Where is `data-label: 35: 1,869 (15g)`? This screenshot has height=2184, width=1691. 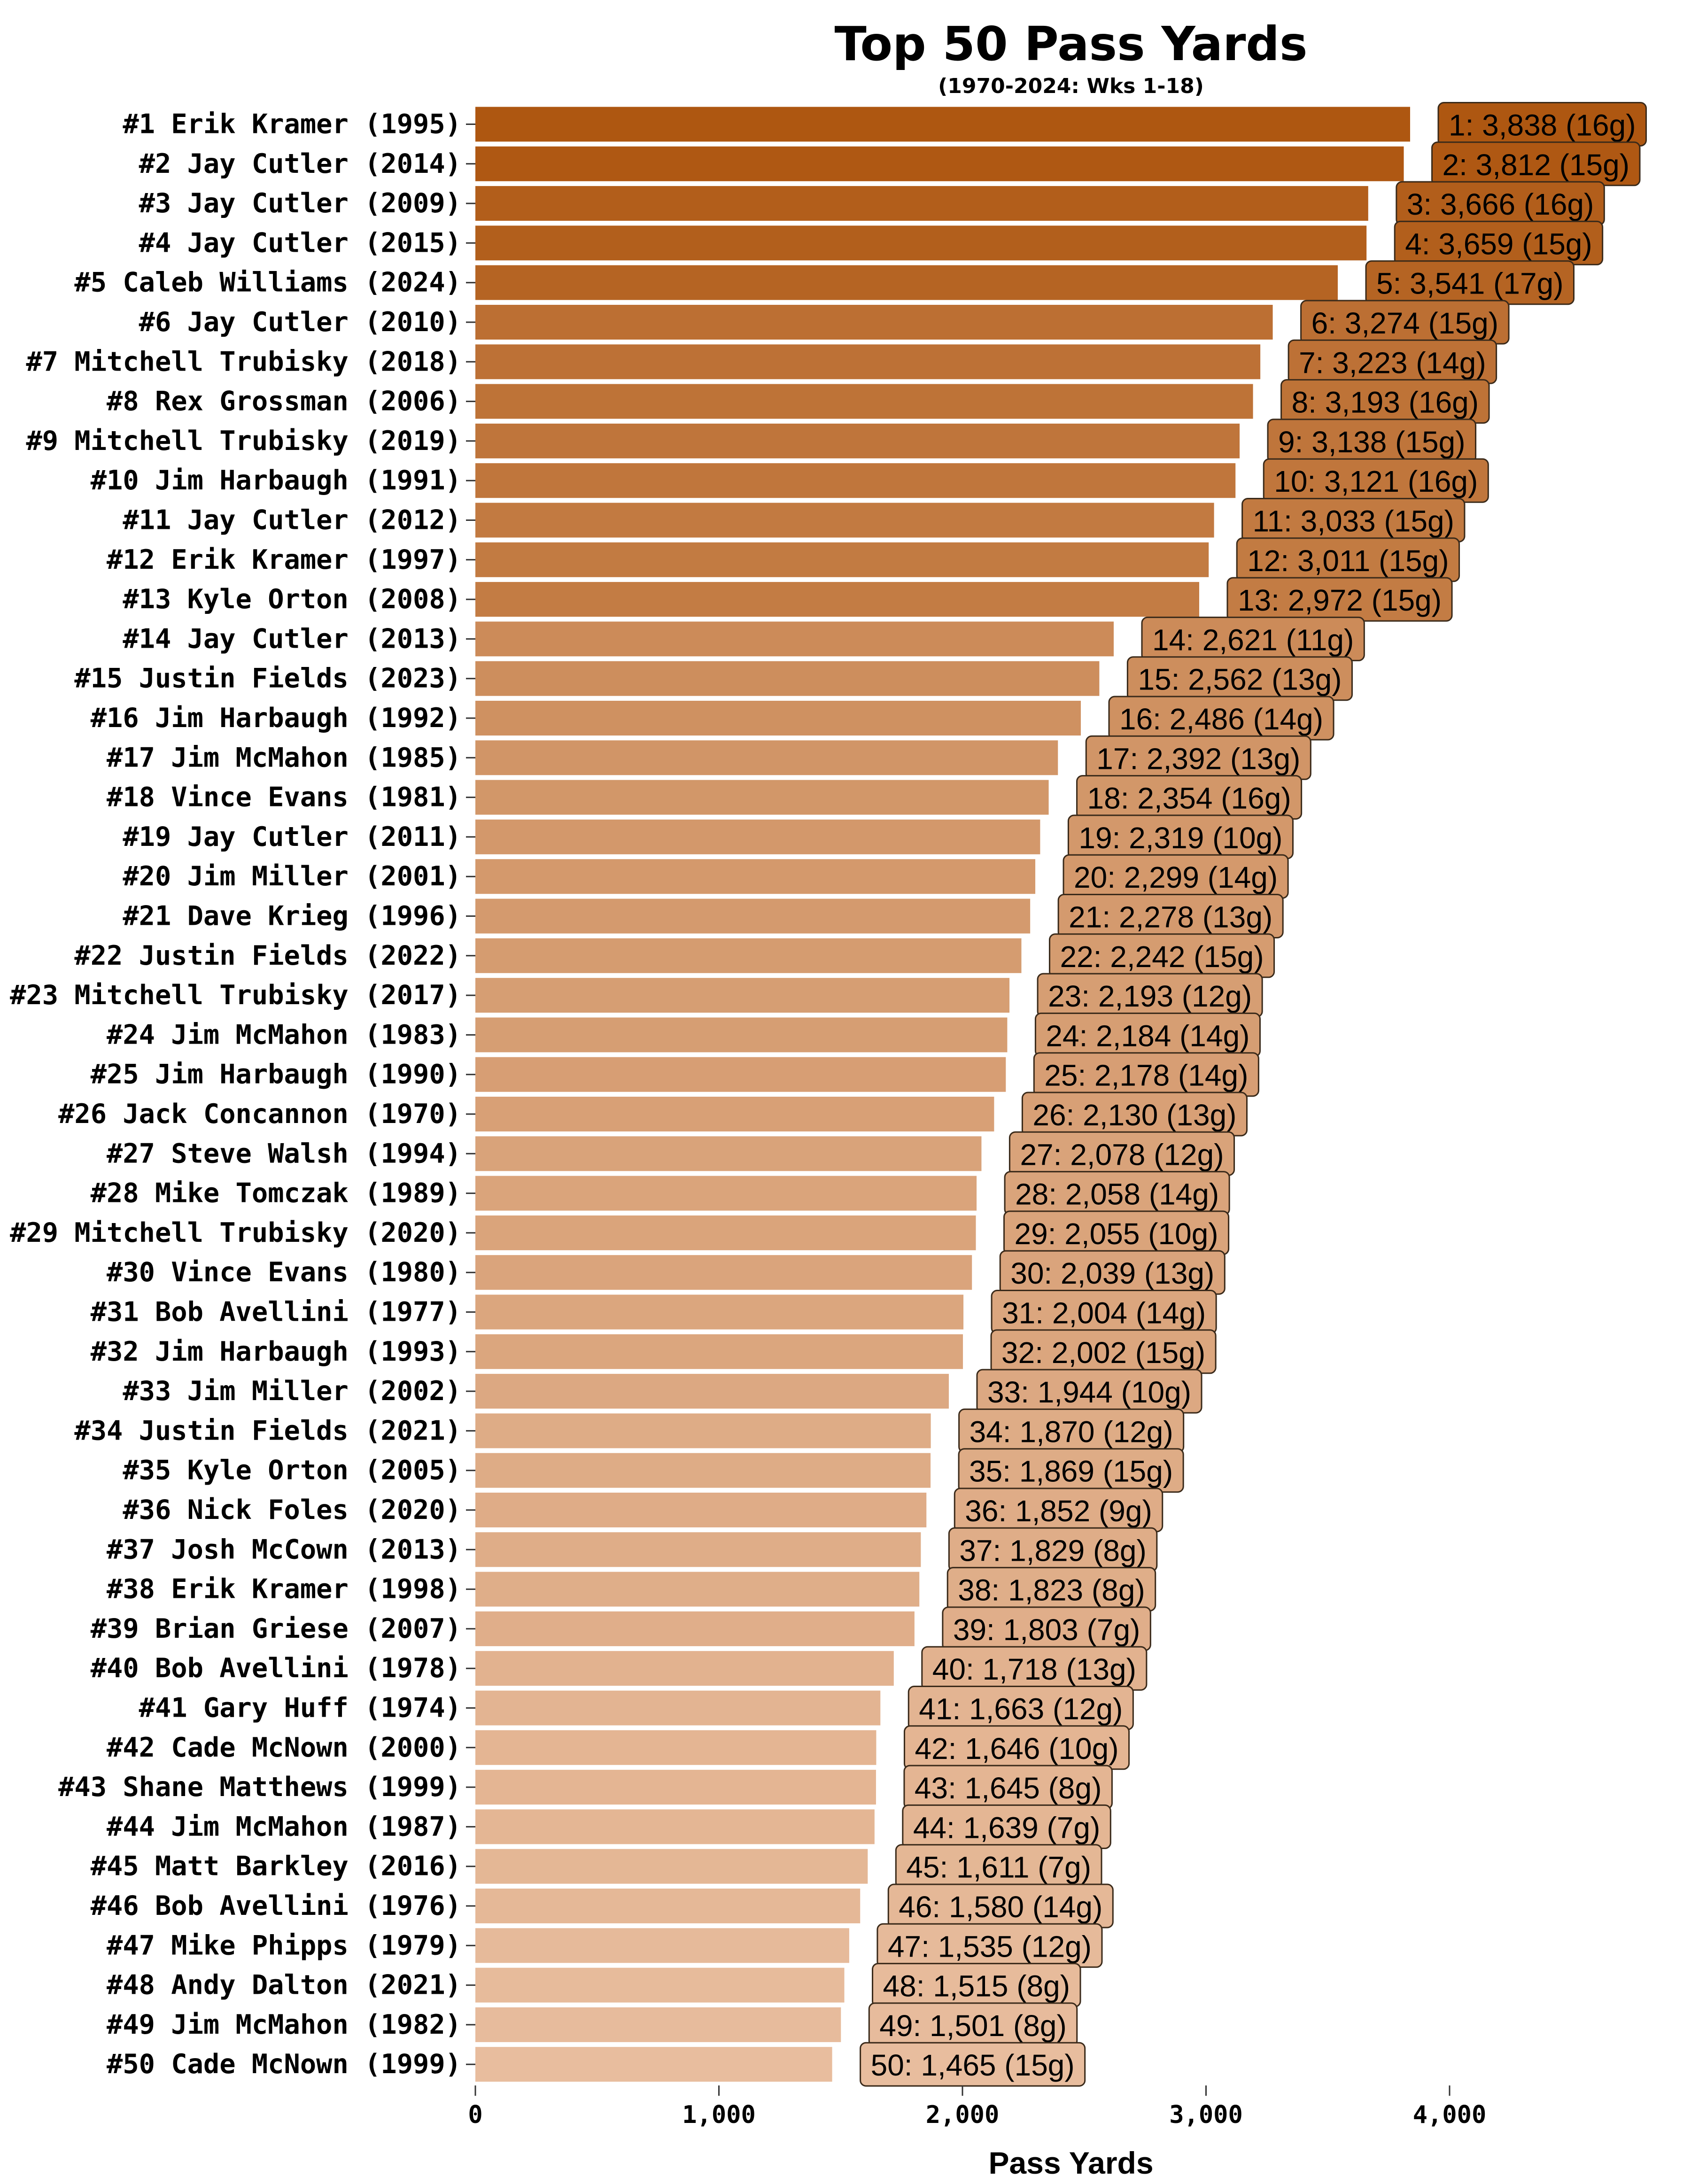 data-label: 35: 1,869 (15g) is located at coordinates (1071, 1470).